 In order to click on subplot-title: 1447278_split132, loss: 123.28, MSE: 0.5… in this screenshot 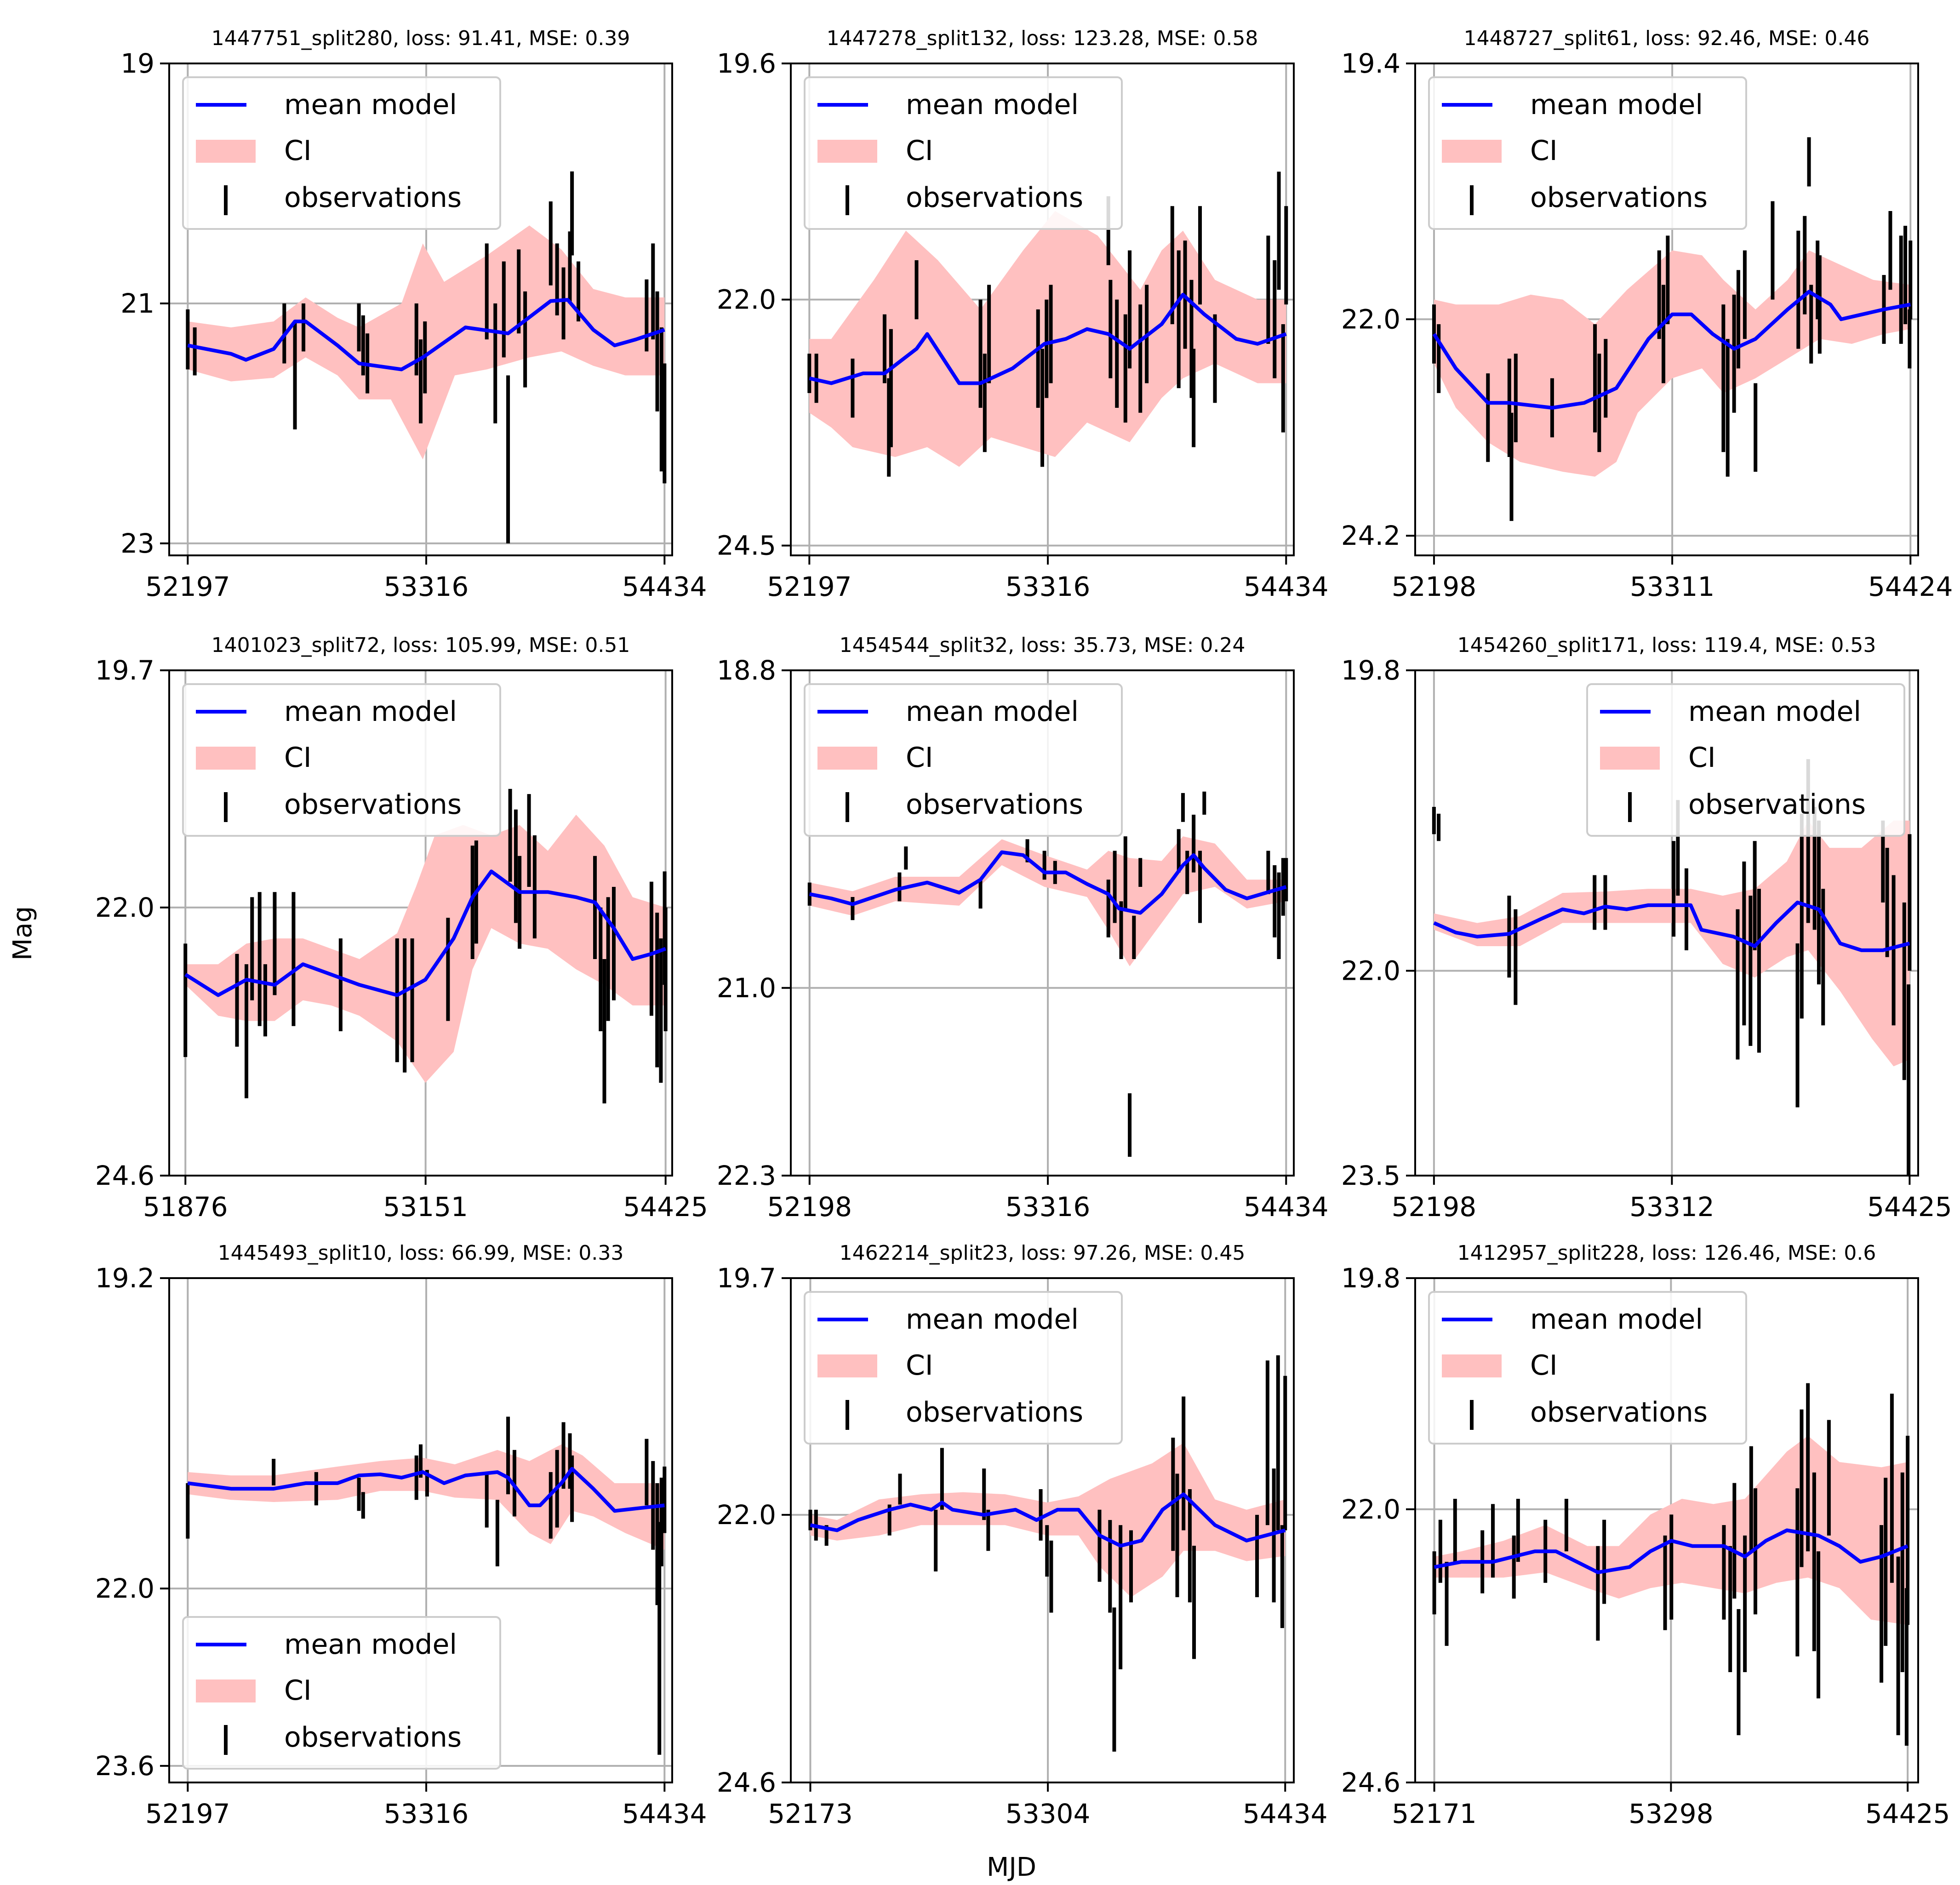, I will do `click(1042, 38)`.